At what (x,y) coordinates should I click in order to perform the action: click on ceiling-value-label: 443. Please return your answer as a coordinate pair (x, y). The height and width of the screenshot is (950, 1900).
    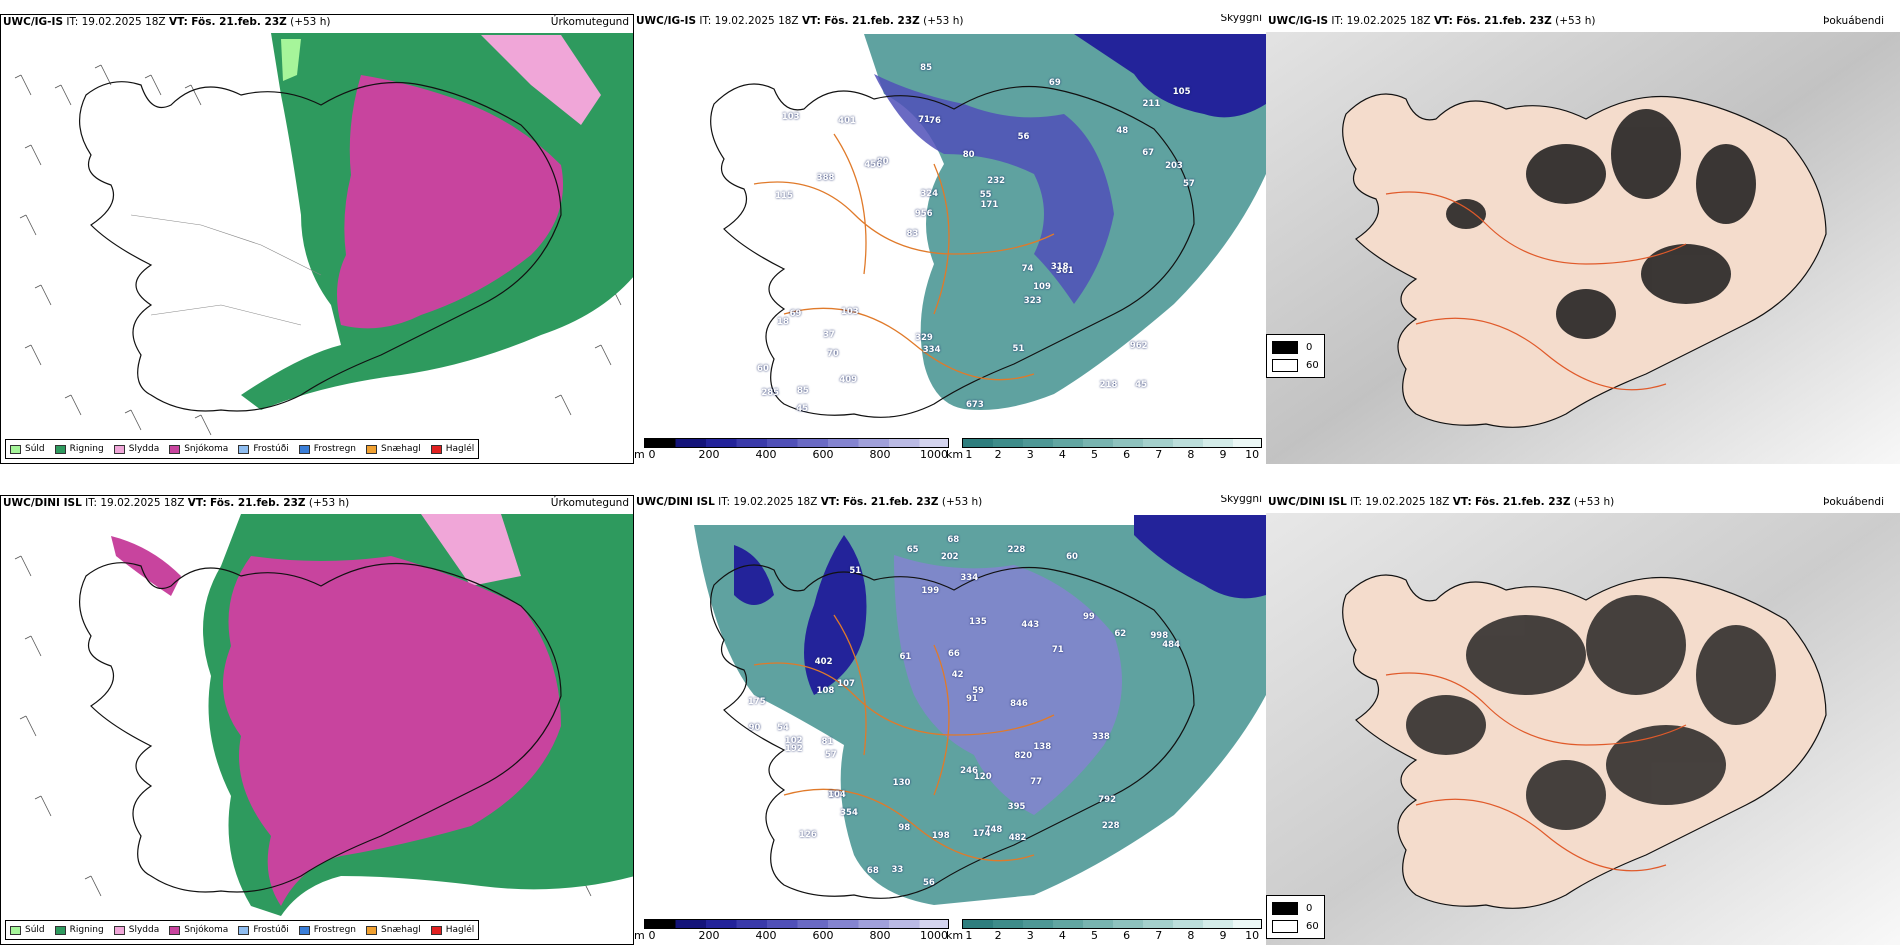
    Looking at the image, I should click on (1030, 625).